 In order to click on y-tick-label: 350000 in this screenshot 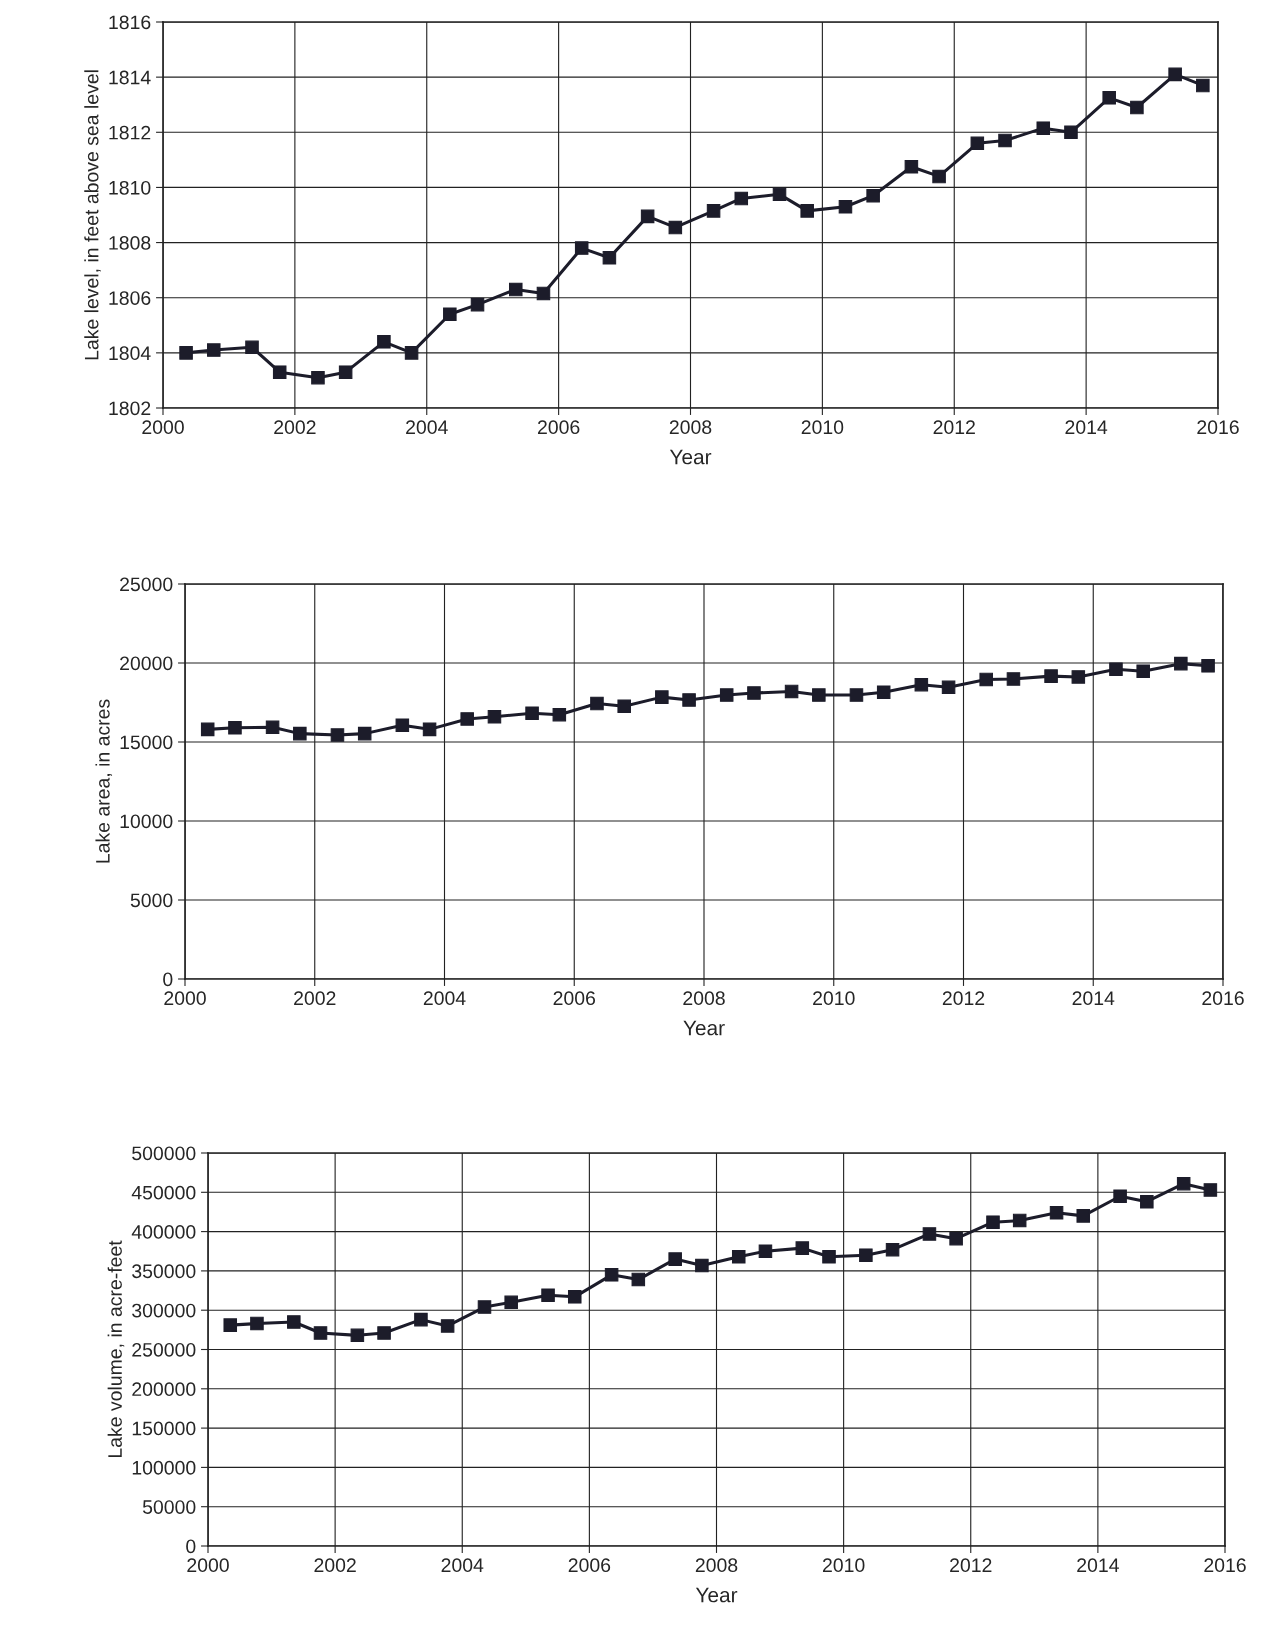, I will do `click(164, 1271)`.